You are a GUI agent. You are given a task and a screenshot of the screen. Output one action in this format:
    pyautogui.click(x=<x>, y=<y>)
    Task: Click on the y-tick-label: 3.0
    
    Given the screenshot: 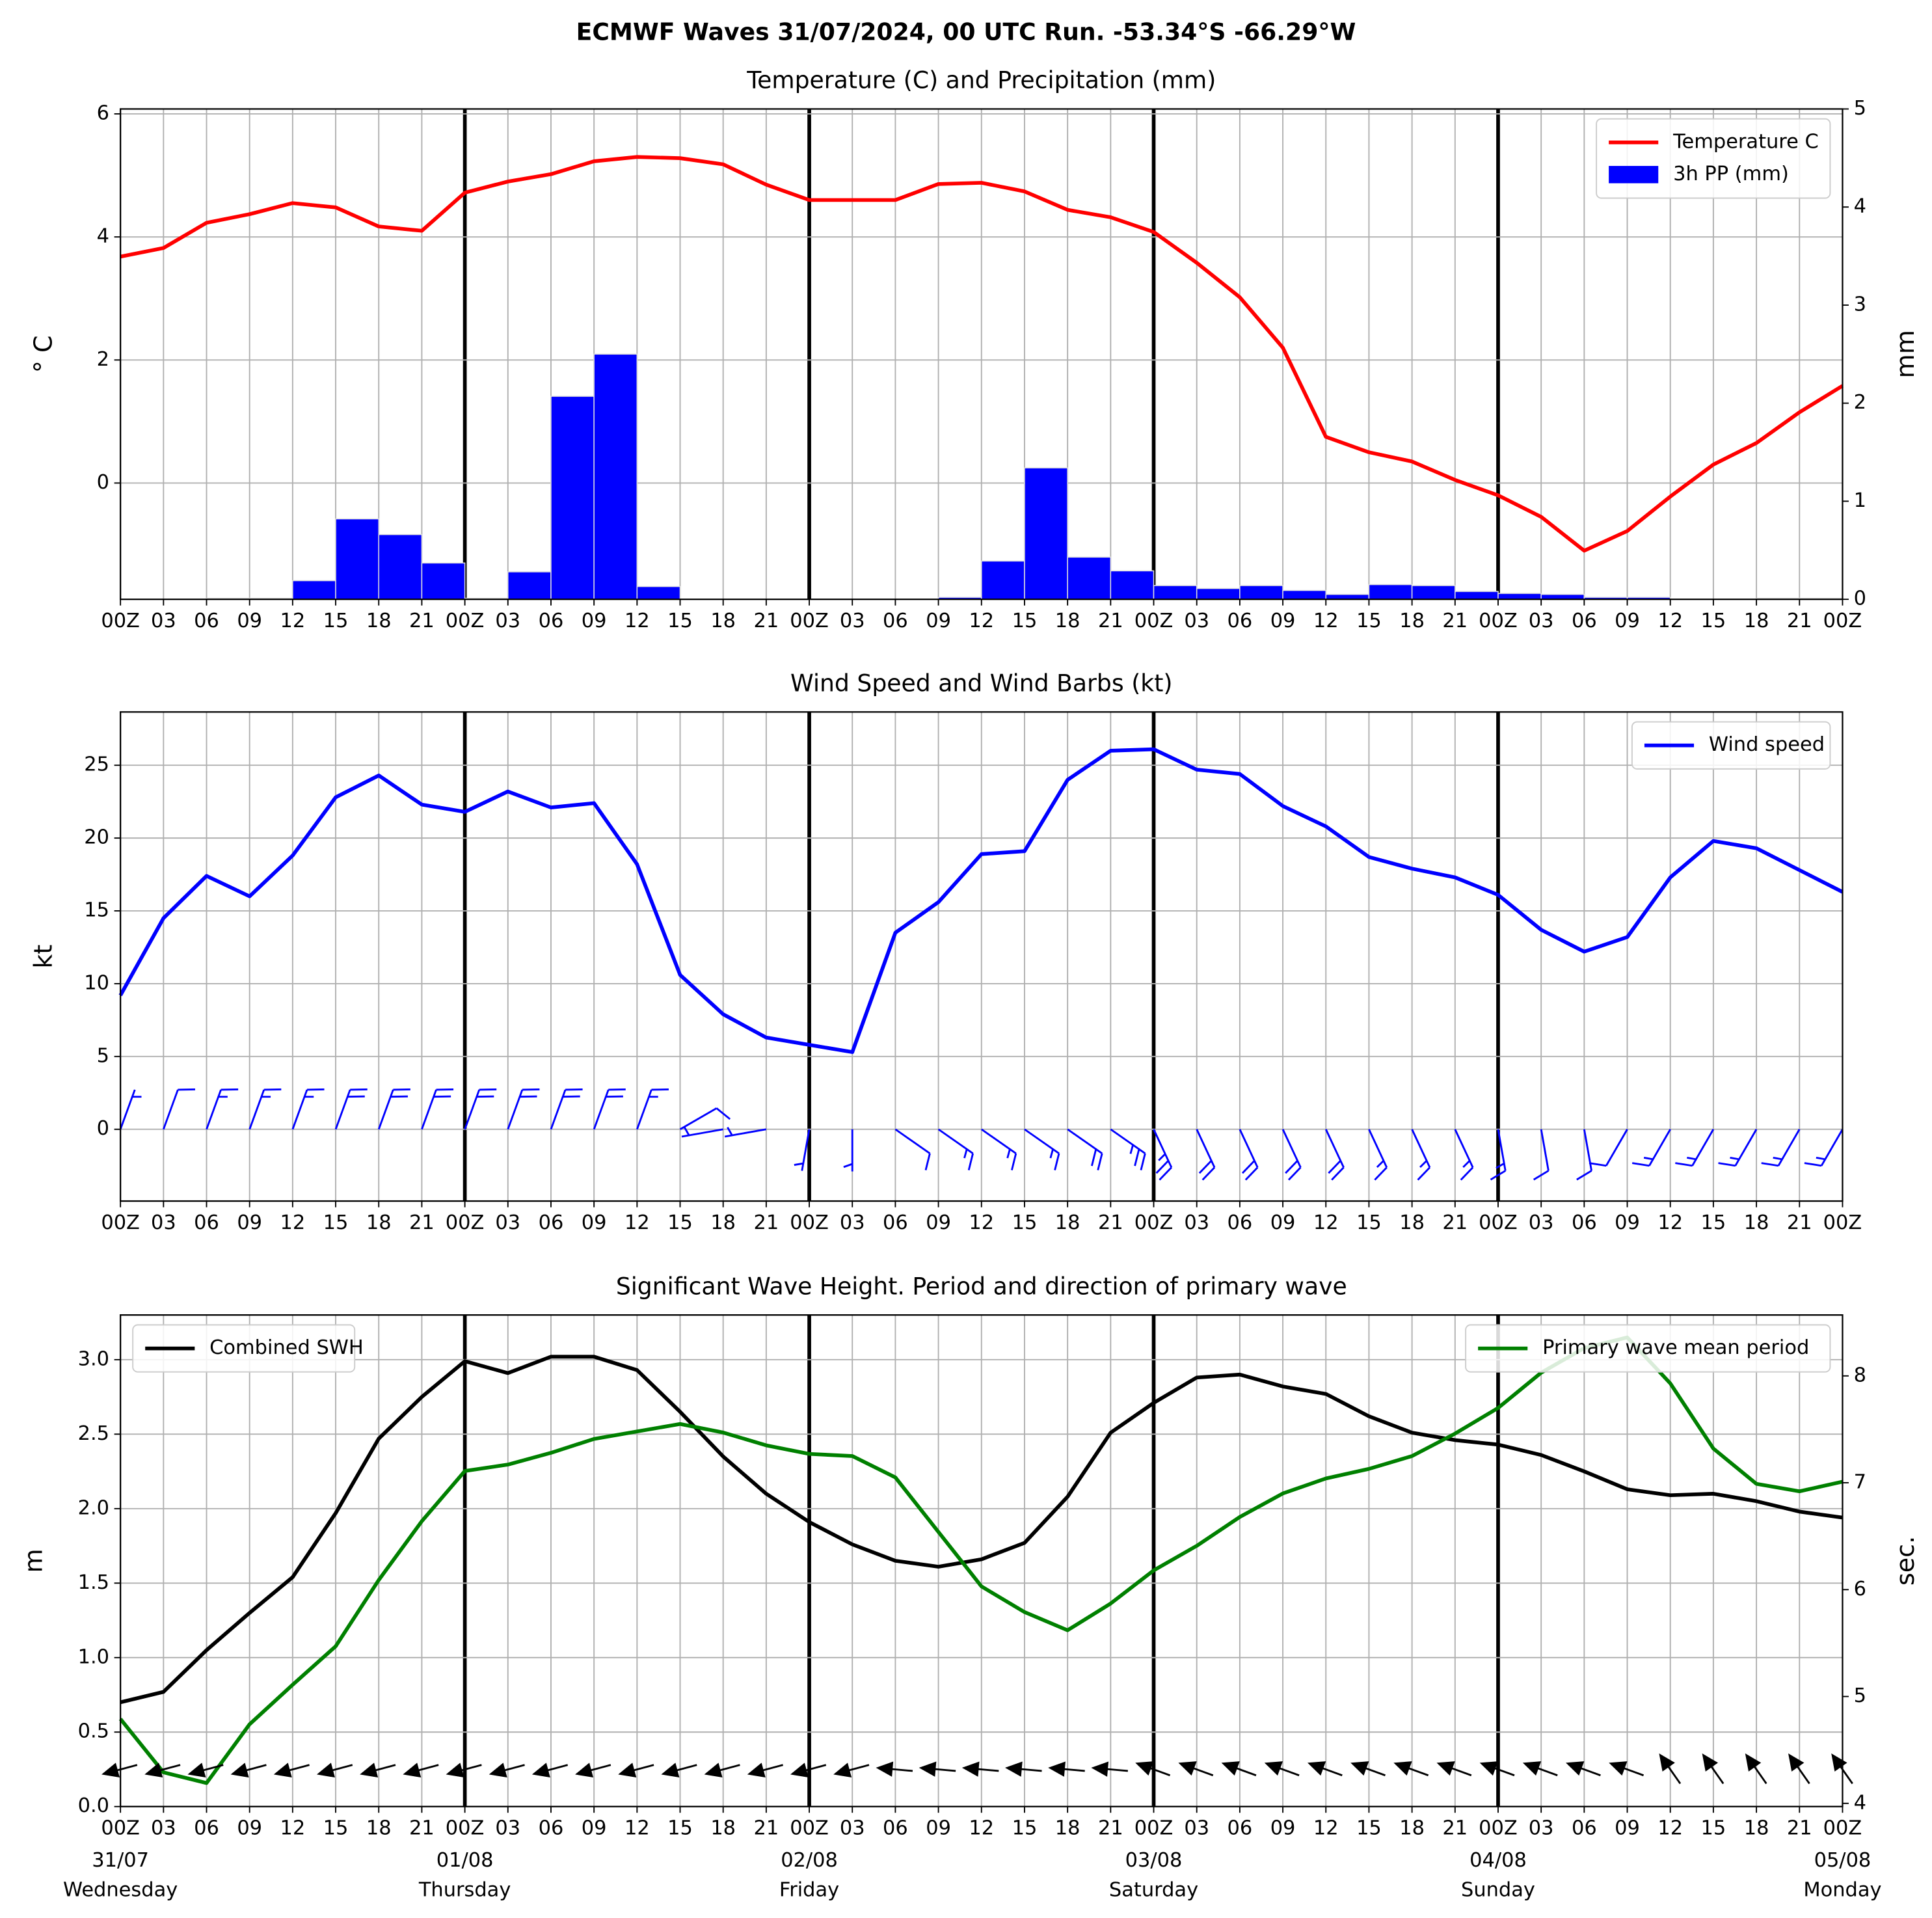 What is the action you would take?
    pyautogui.click(x=93, y=1358)
    